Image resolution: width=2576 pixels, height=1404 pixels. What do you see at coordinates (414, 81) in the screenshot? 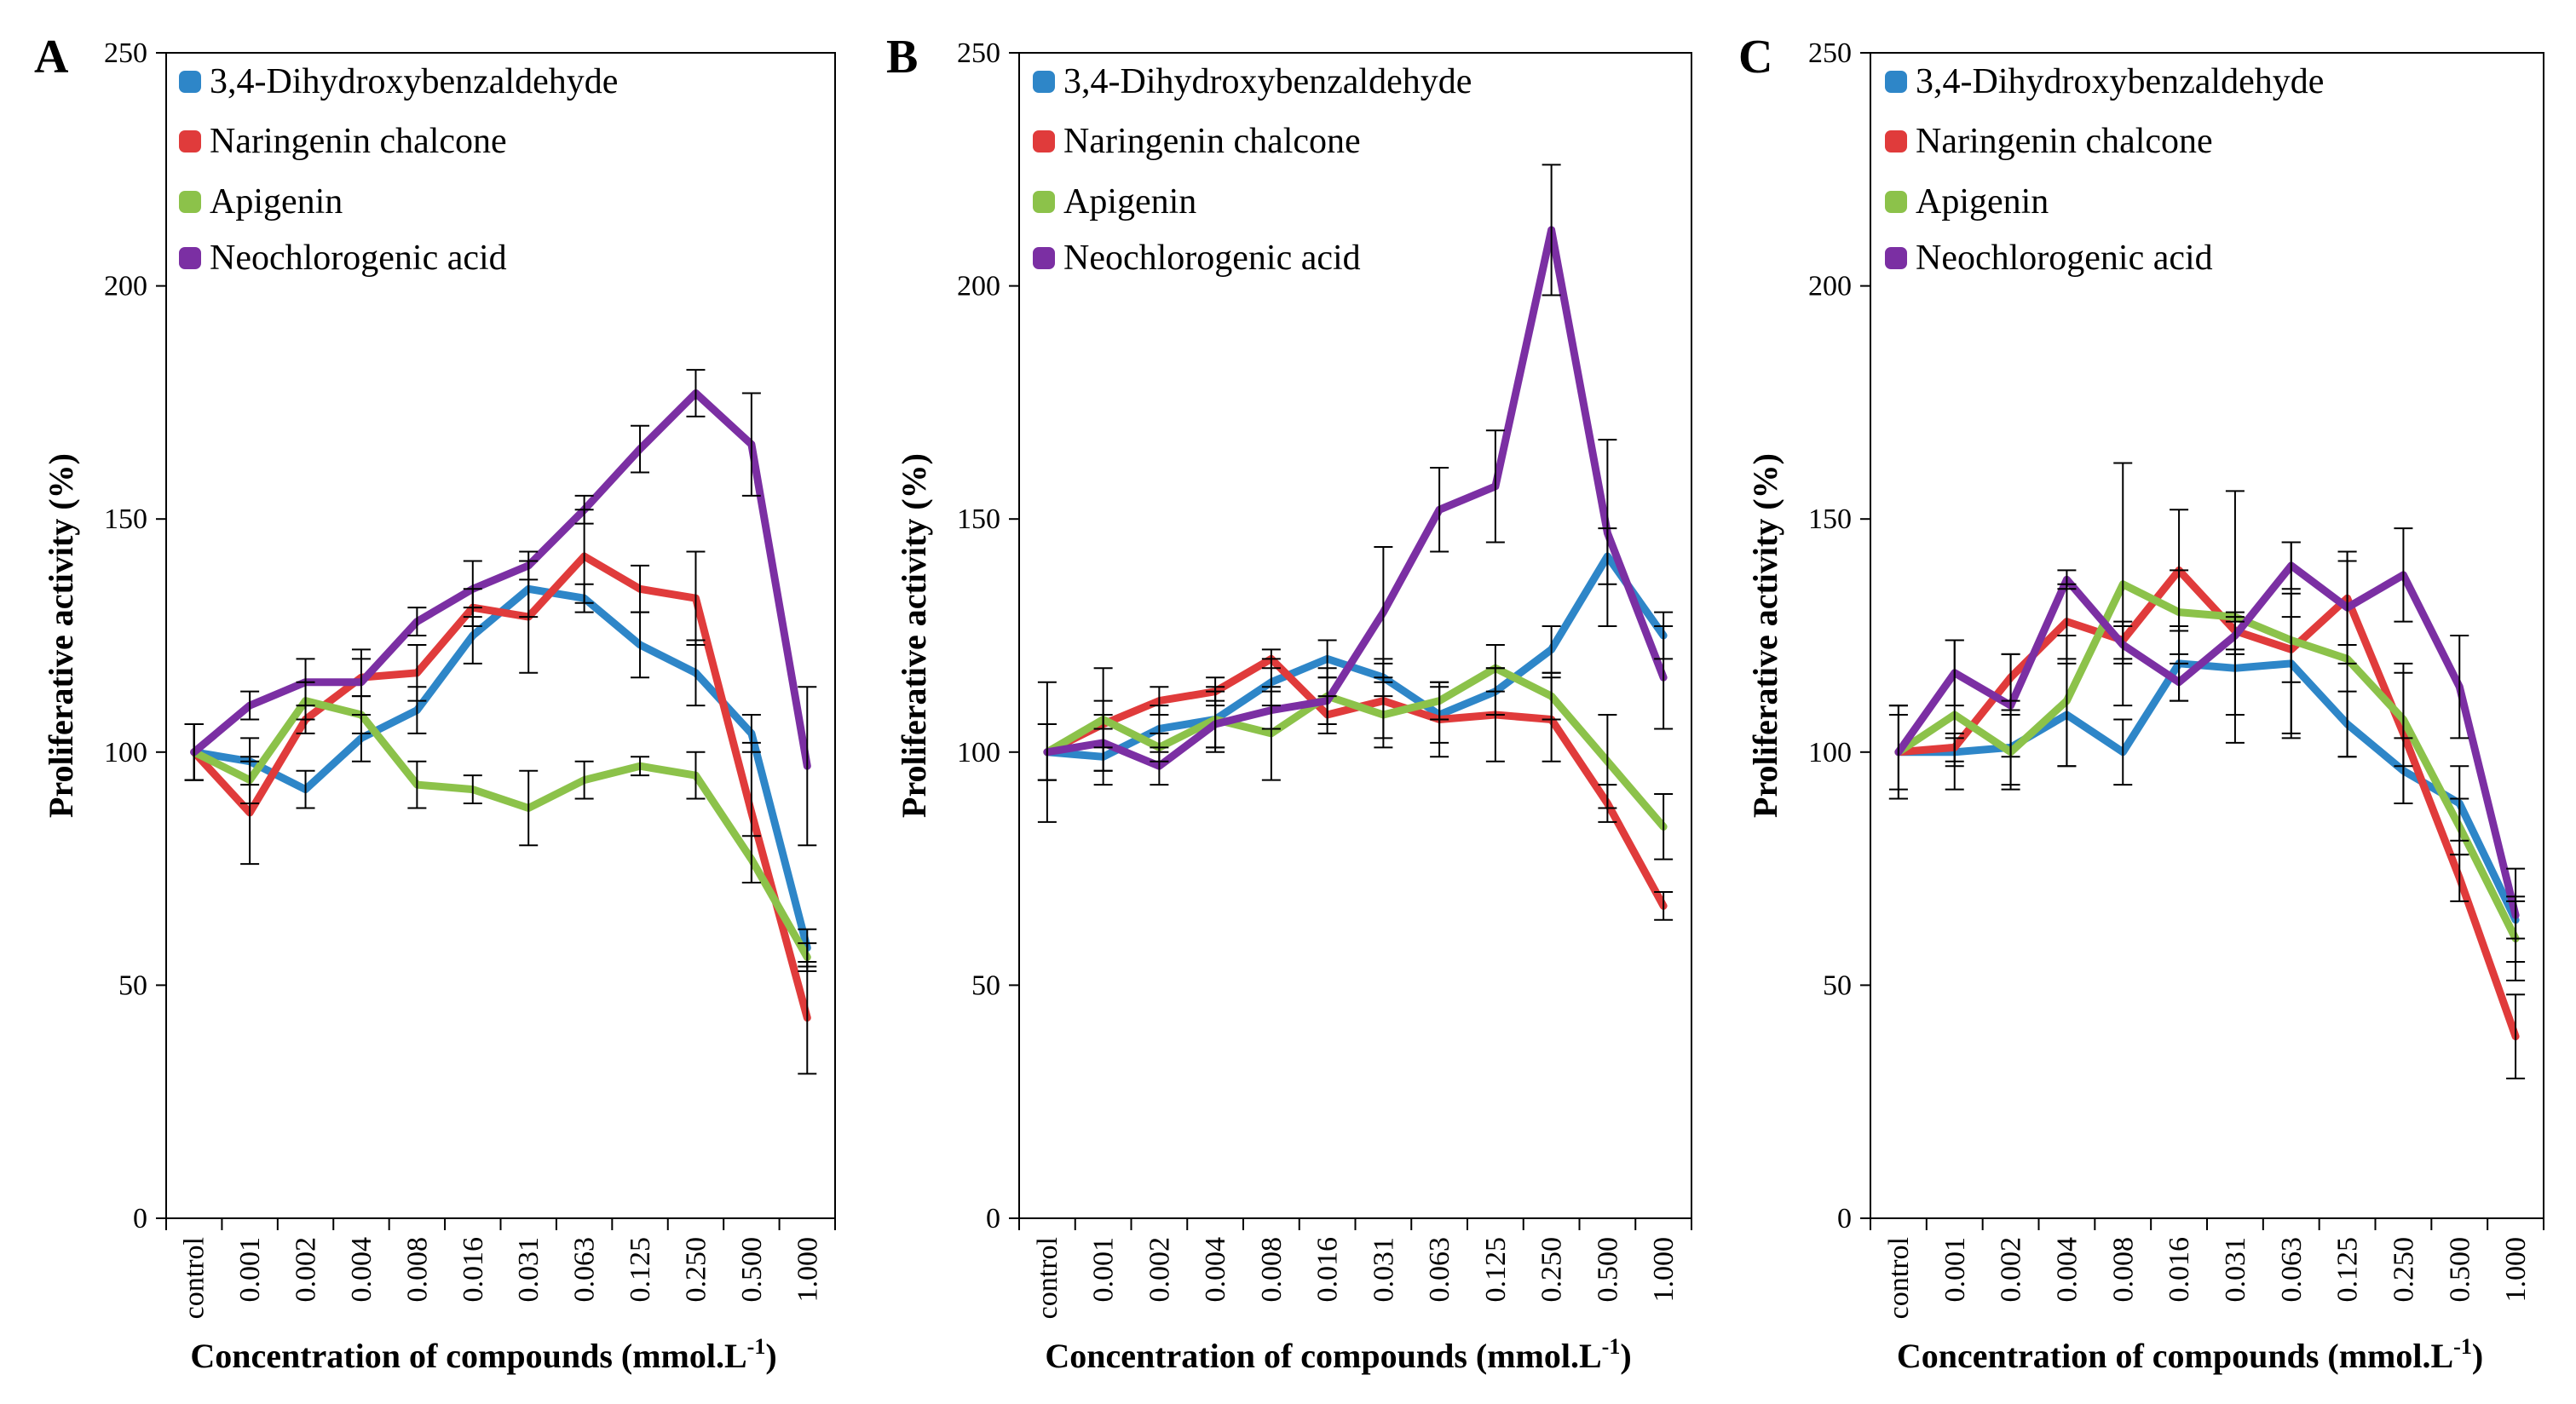
I see `legend-label: 3,4-Dihydroxybenzaldehyde` at bounding box center [414, 81].